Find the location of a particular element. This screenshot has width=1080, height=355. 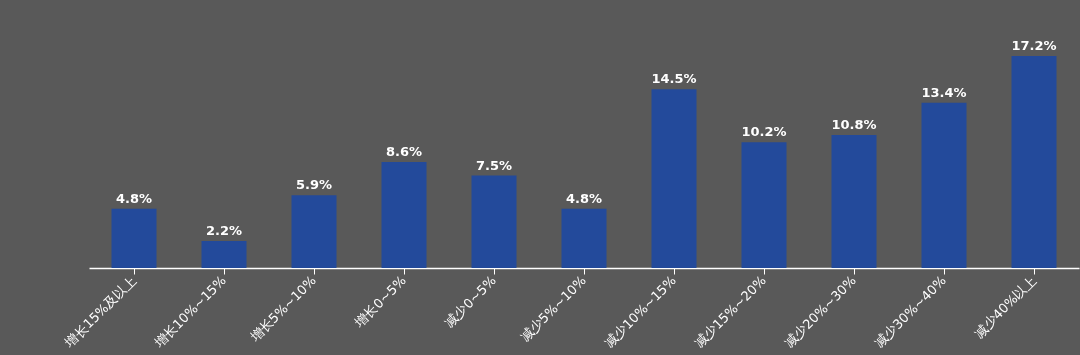

data-label: 5.9% is located at coordinates (314, 185).